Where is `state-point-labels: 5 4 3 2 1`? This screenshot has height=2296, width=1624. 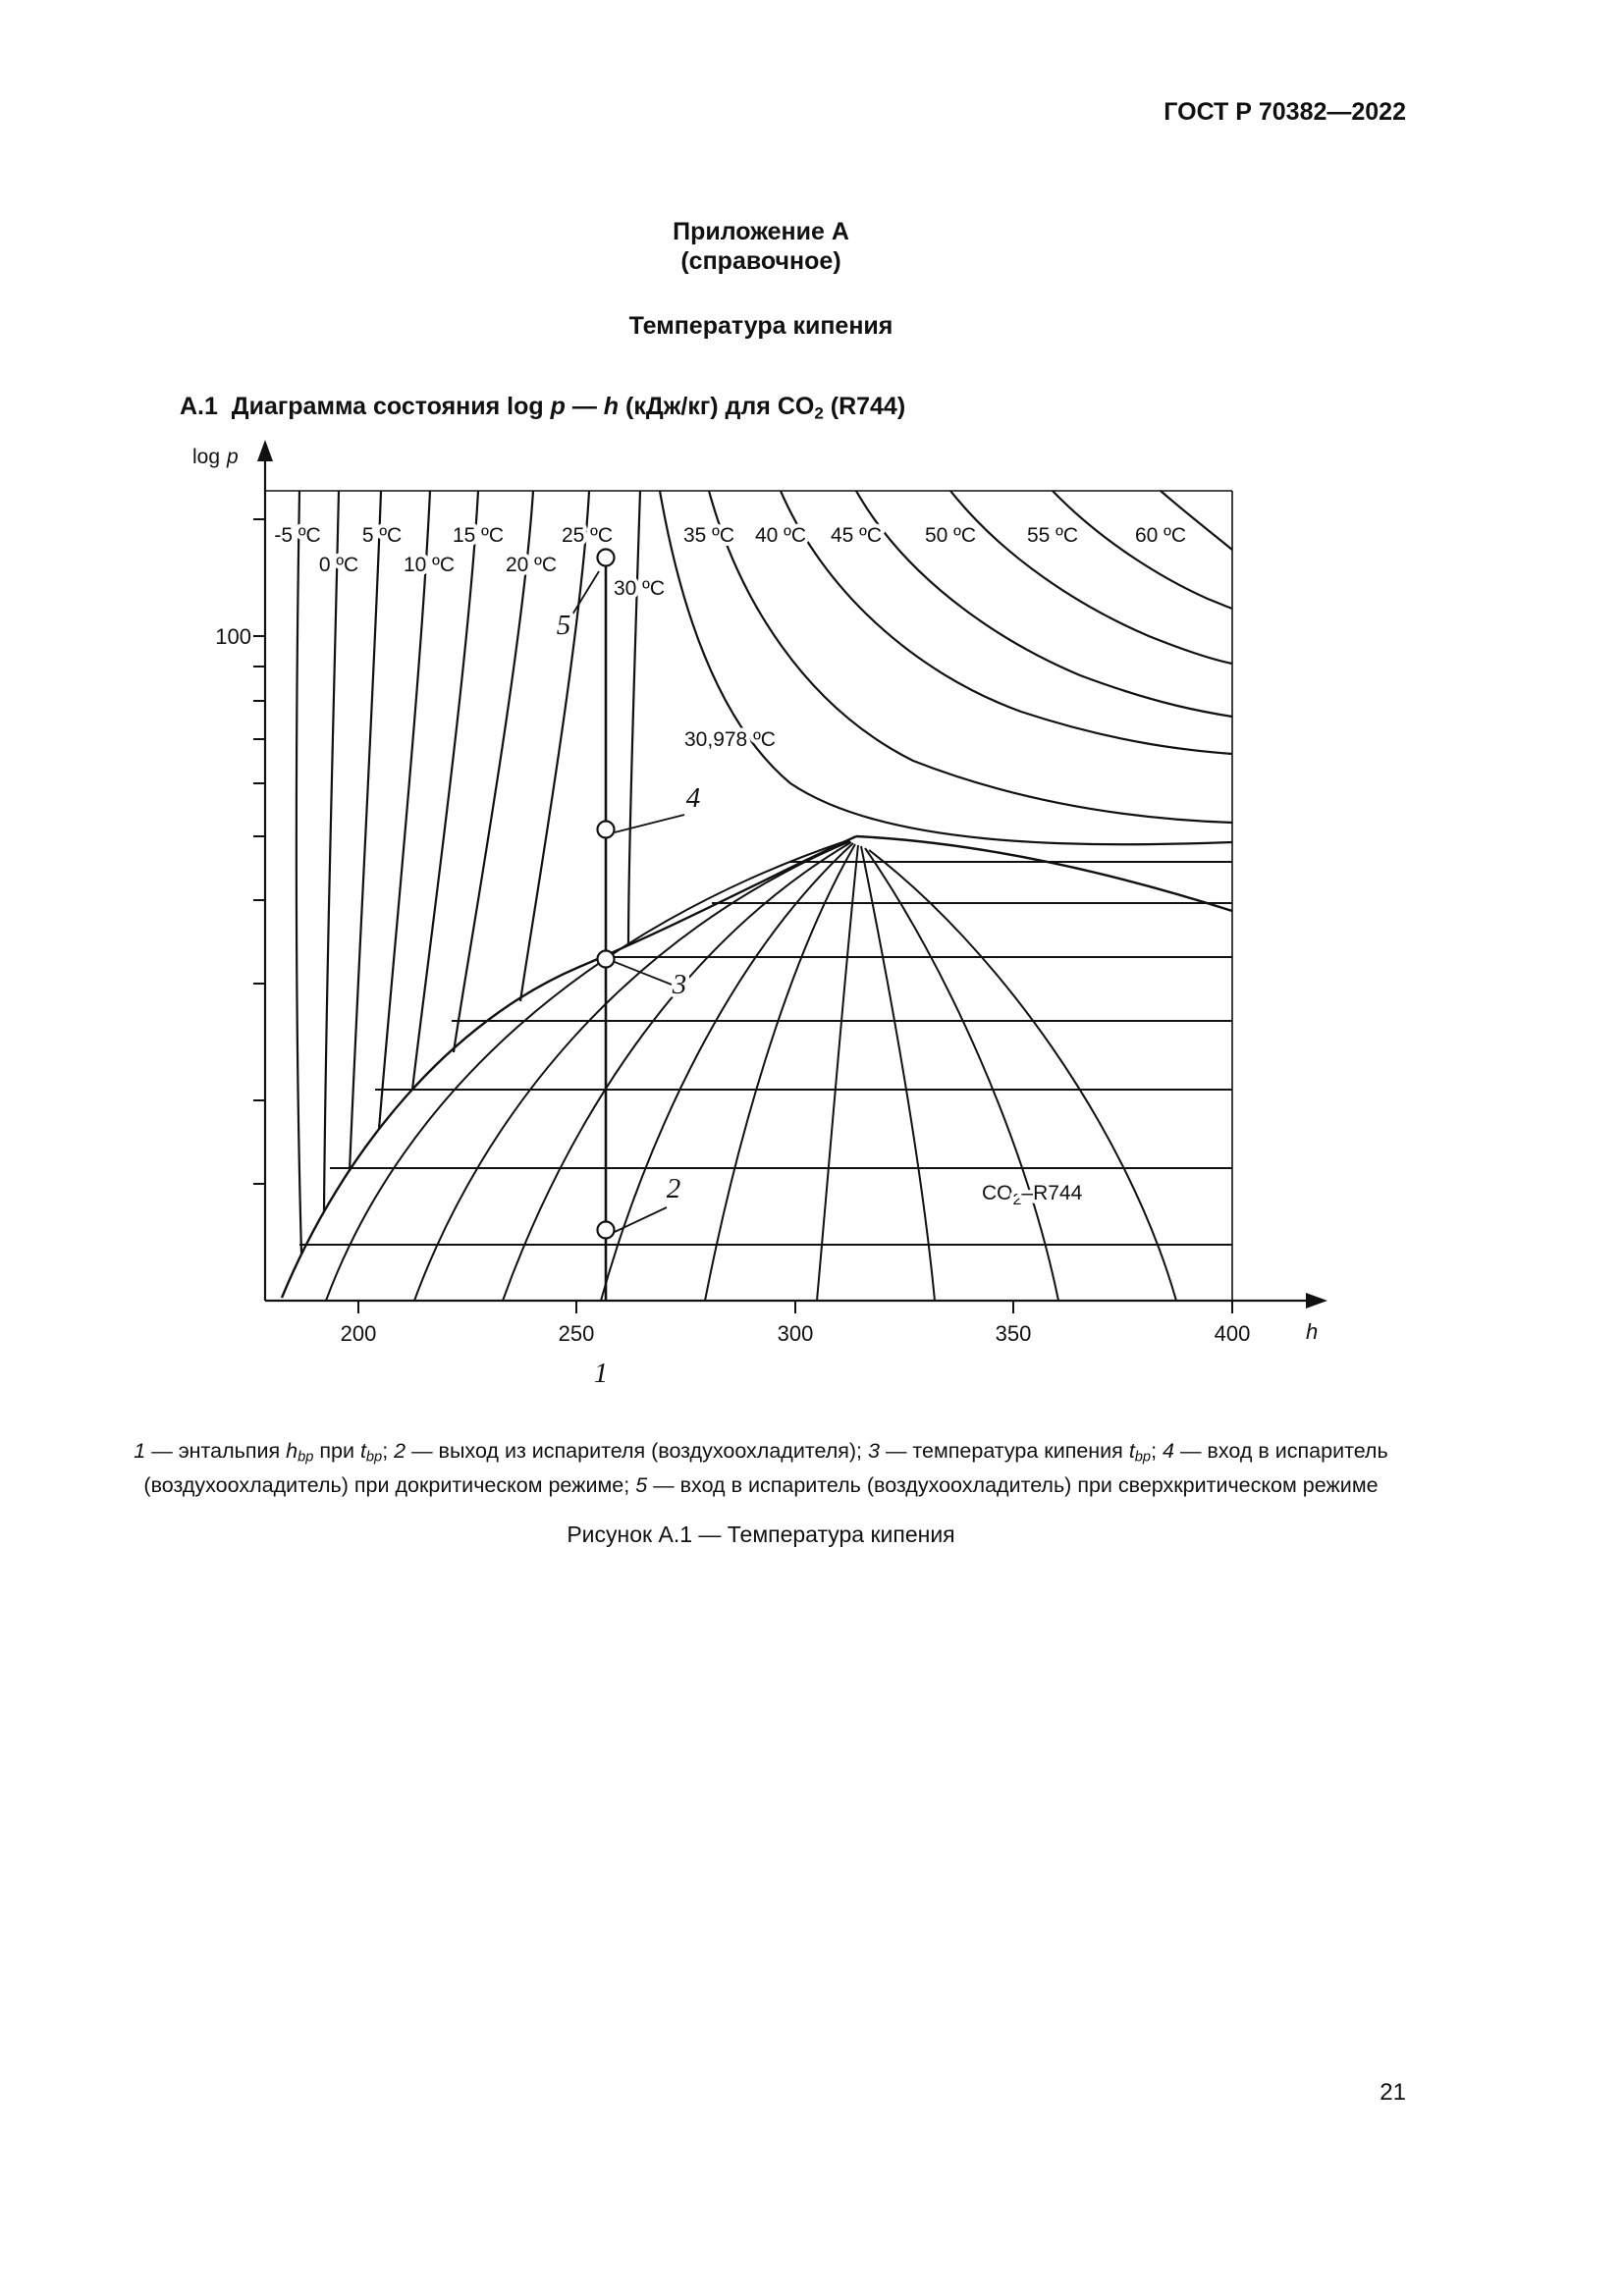 state-point-labels: 5 4 3 2 1 is located at coordinates (629, 1000).